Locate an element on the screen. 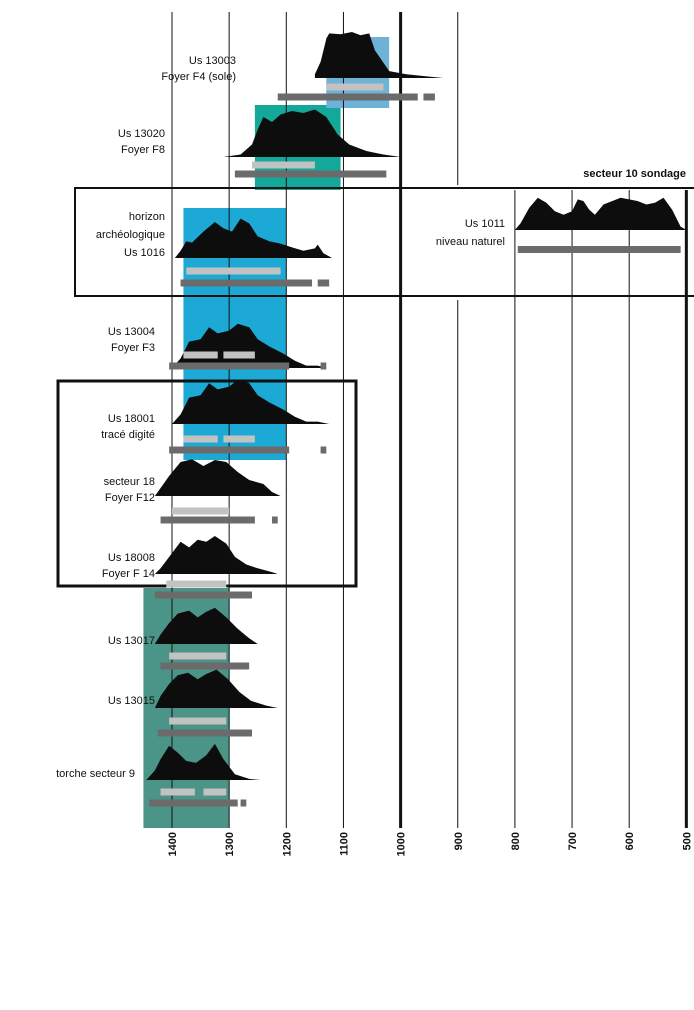  tick-label: 800 is located at coordinates (516, 841).